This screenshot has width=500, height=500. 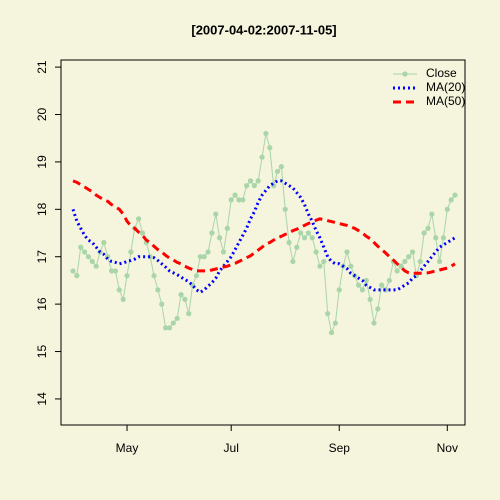 I want to click on x-tick-label: May, so click(x=127, y=448).